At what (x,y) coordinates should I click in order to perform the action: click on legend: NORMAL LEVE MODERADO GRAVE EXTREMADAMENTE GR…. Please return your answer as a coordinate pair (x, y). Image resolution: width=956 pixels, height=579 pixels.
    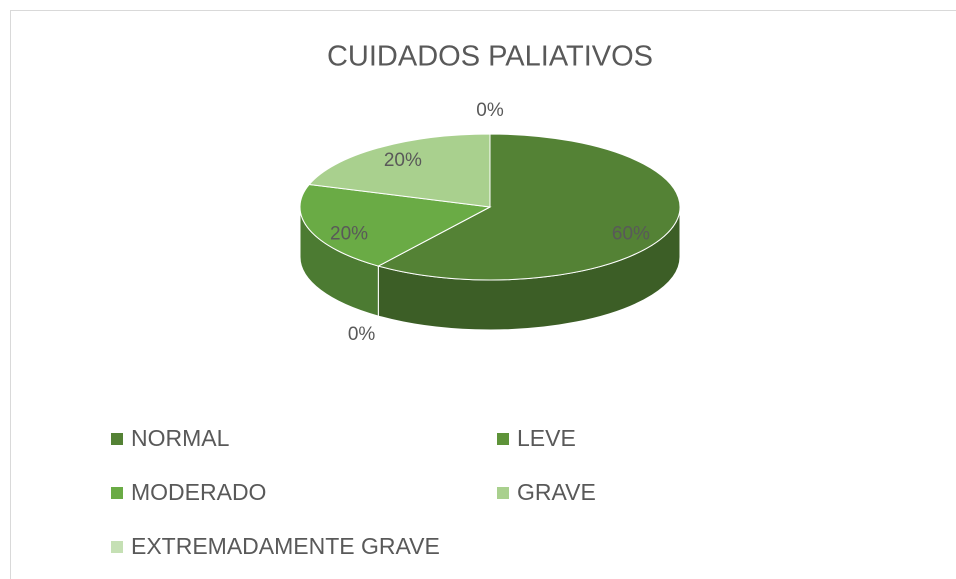
    Looking at the image, I should click on (353, 492).